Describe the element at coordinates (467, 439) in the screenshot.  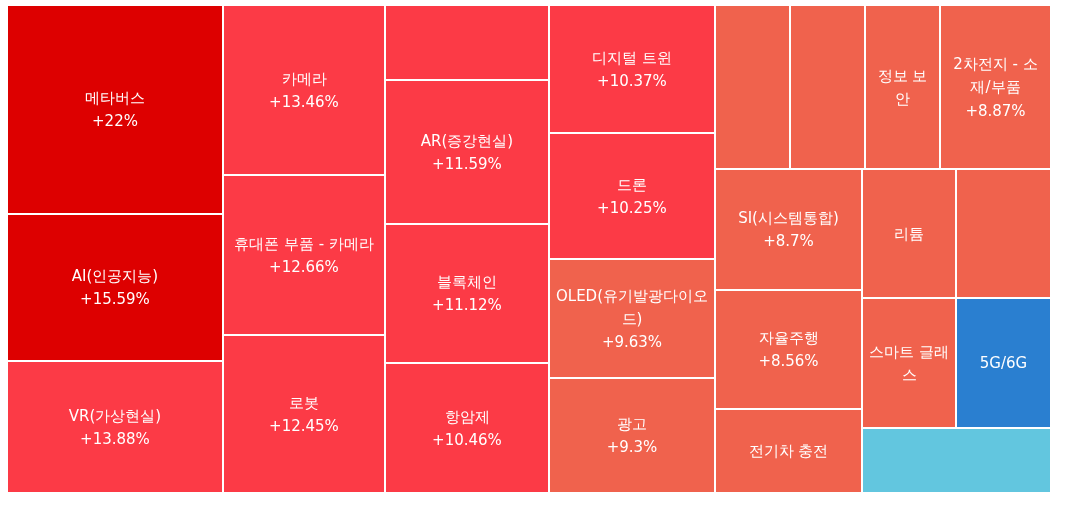
I see `data-label: +10.46%` at that location.